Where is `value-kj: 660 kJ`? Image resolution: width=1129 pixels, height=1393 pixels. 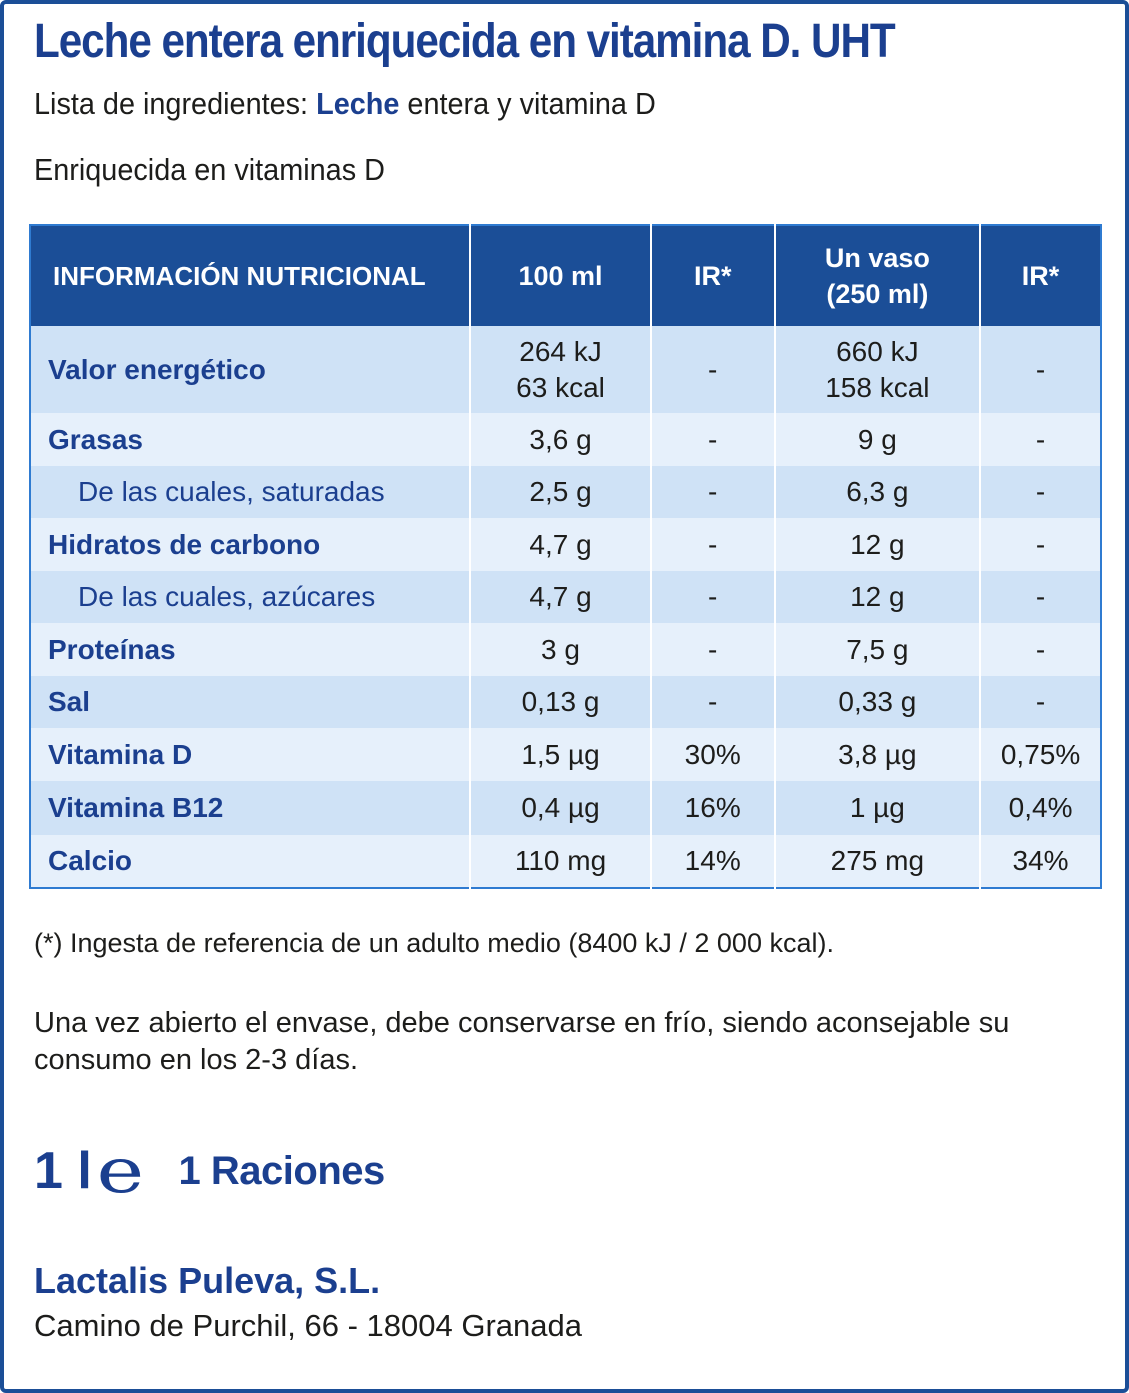 value-kj: 660 kJ is located at coordinates (877, 351).